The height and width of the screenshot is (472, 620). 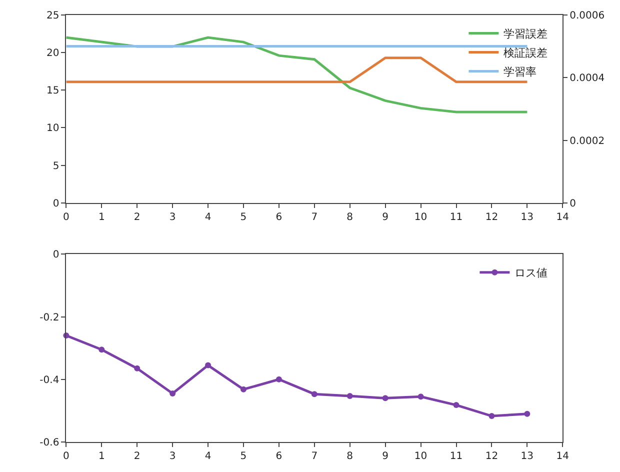 What do you see at coordinates (50, 318) in the screenshot?
I see `y-tick-label: -0.2` at bounding box center [50, 318].